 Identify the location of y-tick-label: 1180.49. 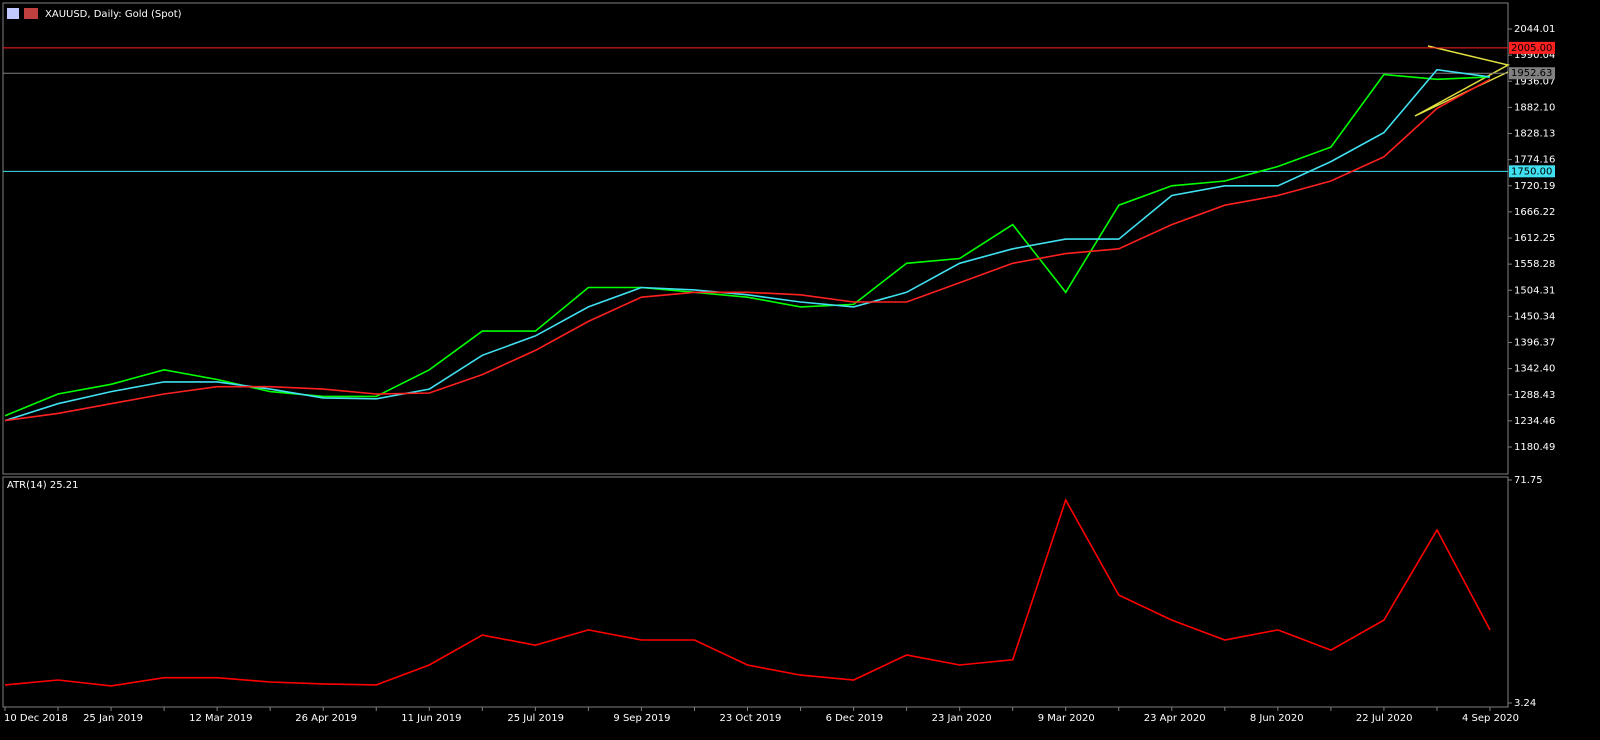
(1534, 447).